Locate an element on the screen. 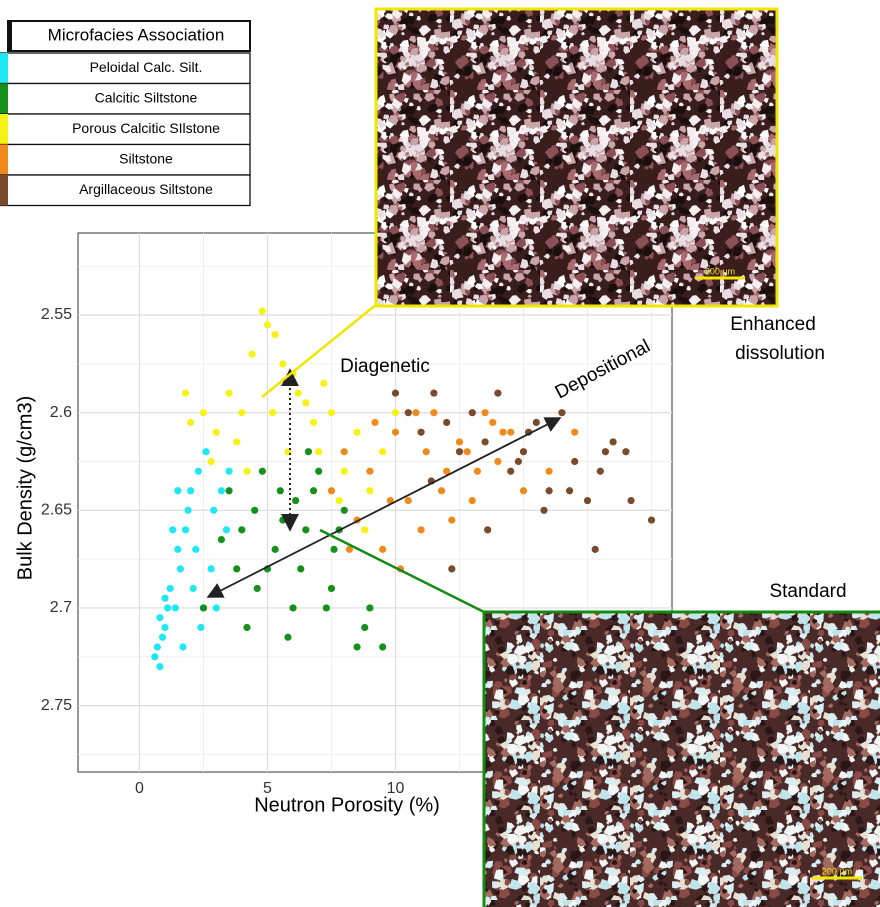 The image size is (880, 907). legend-title-box is located at coordinates (129, 36).